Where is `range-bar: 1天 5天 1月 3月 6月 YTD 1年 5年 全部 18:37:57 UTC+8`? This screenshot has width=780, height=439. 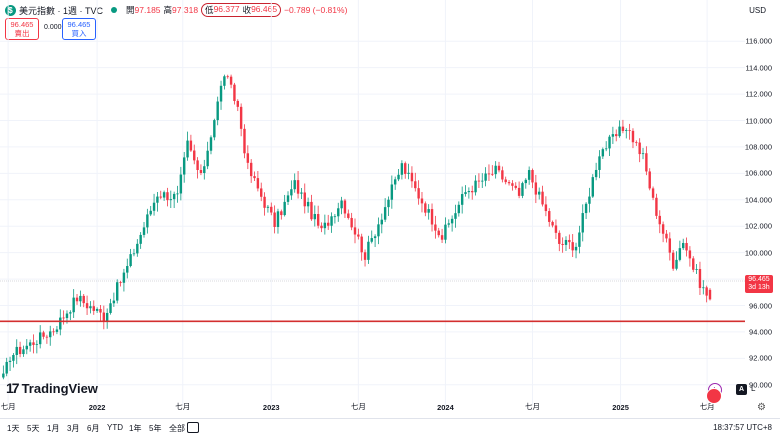
range-bar: 1天 5天 1月 3月 6月 YTD 1年 5年 全部 18:37:57 UTC+8 is located at coordinates (390, 428).